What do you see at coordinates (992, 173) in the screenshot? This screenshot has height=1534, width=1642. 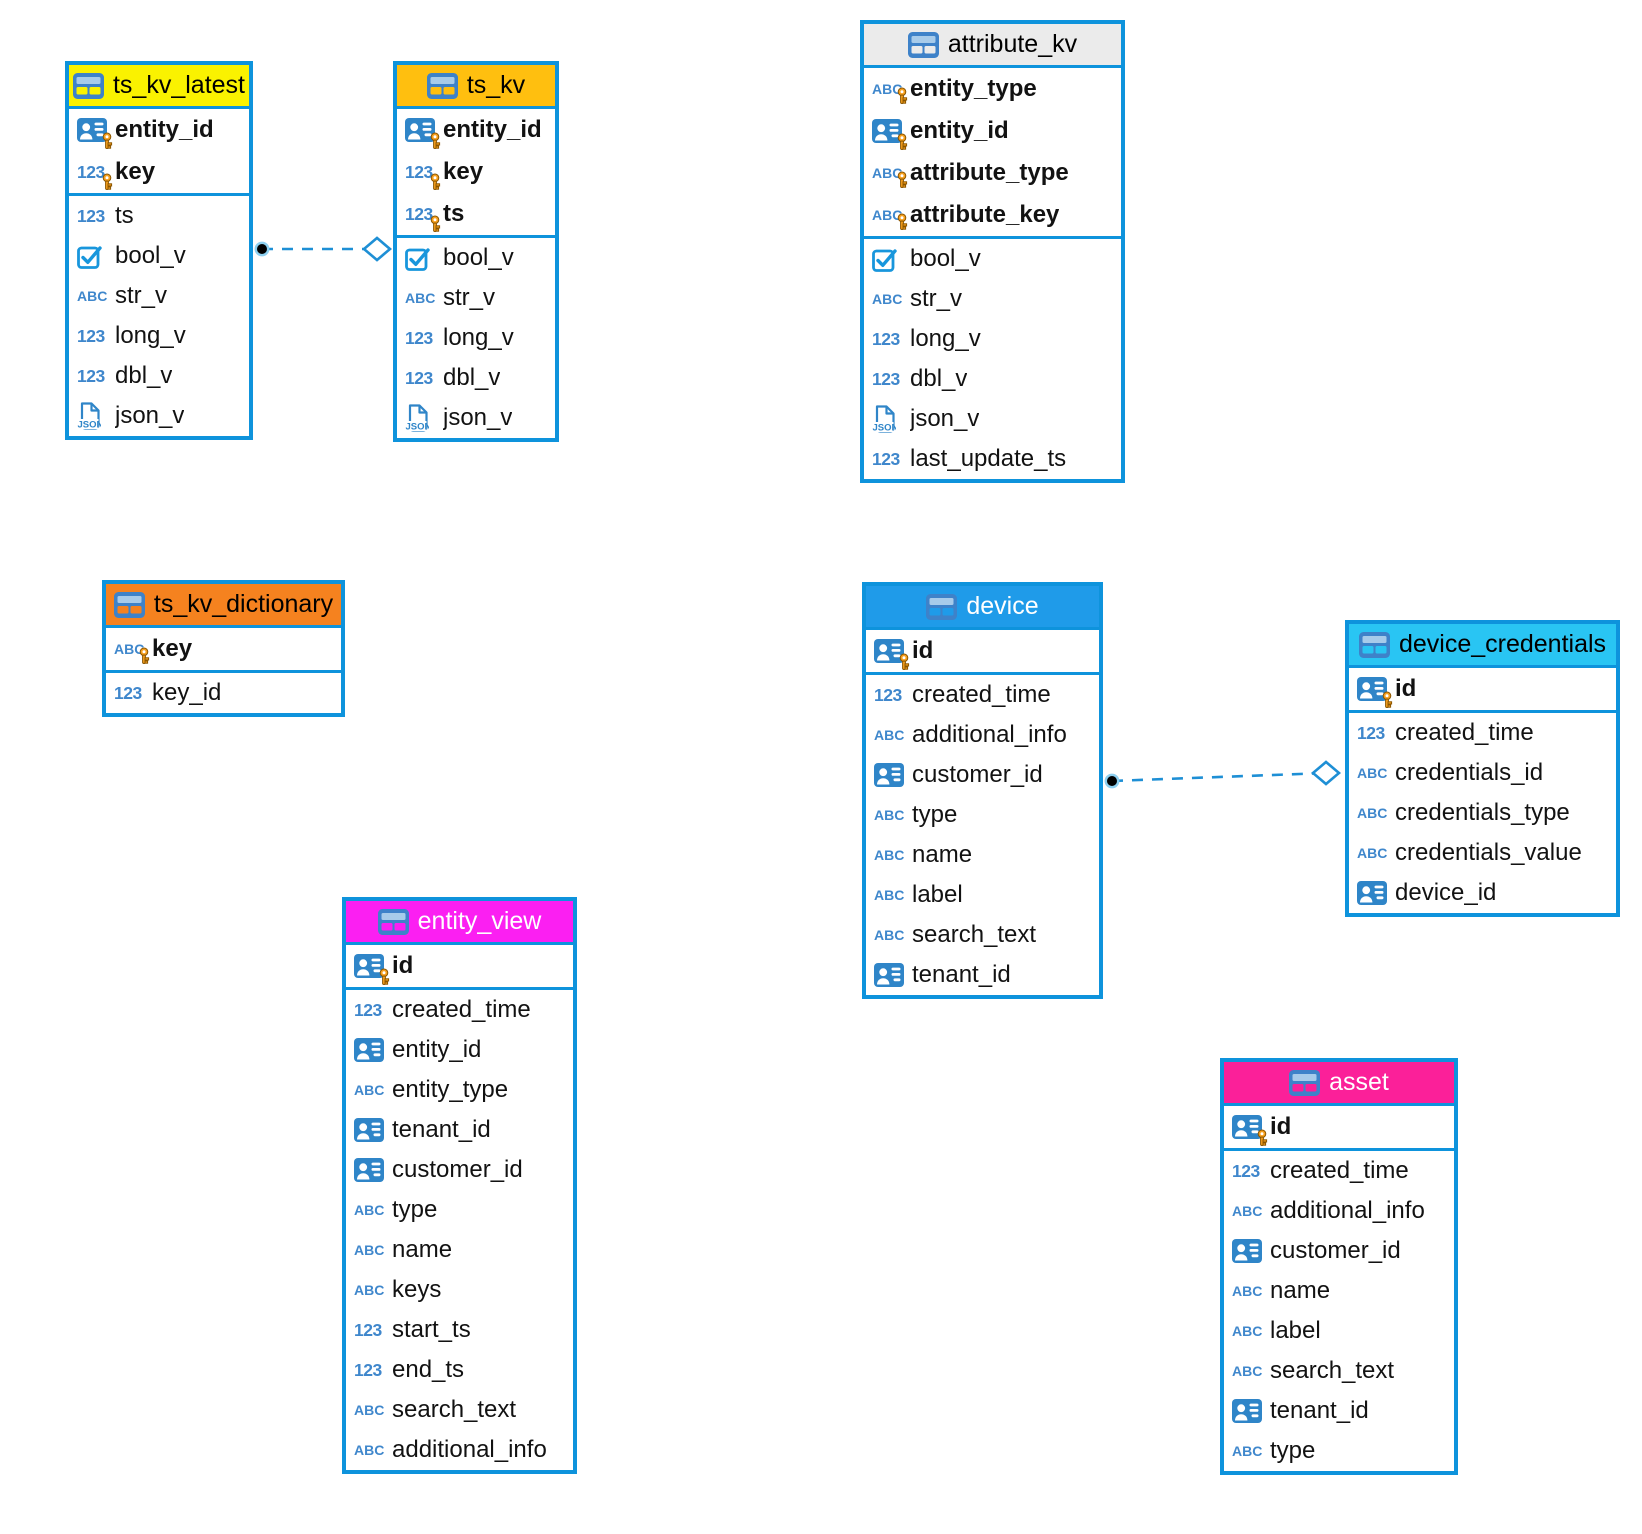 I see `column-row-attribute_type: ABC attribute_type` at bounding box center [992, 173].